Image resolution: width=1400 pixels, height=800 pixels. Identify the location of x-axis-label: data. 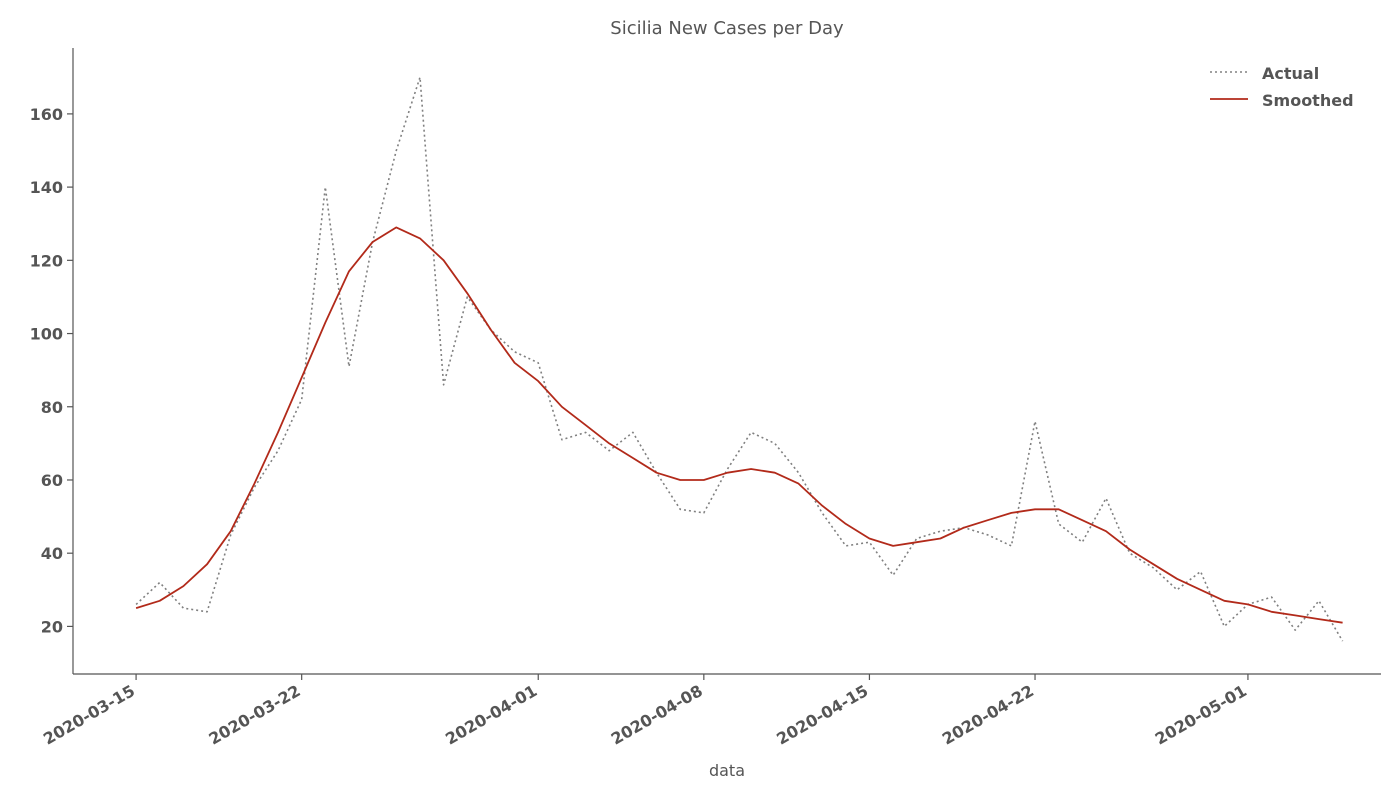
(727, 770).